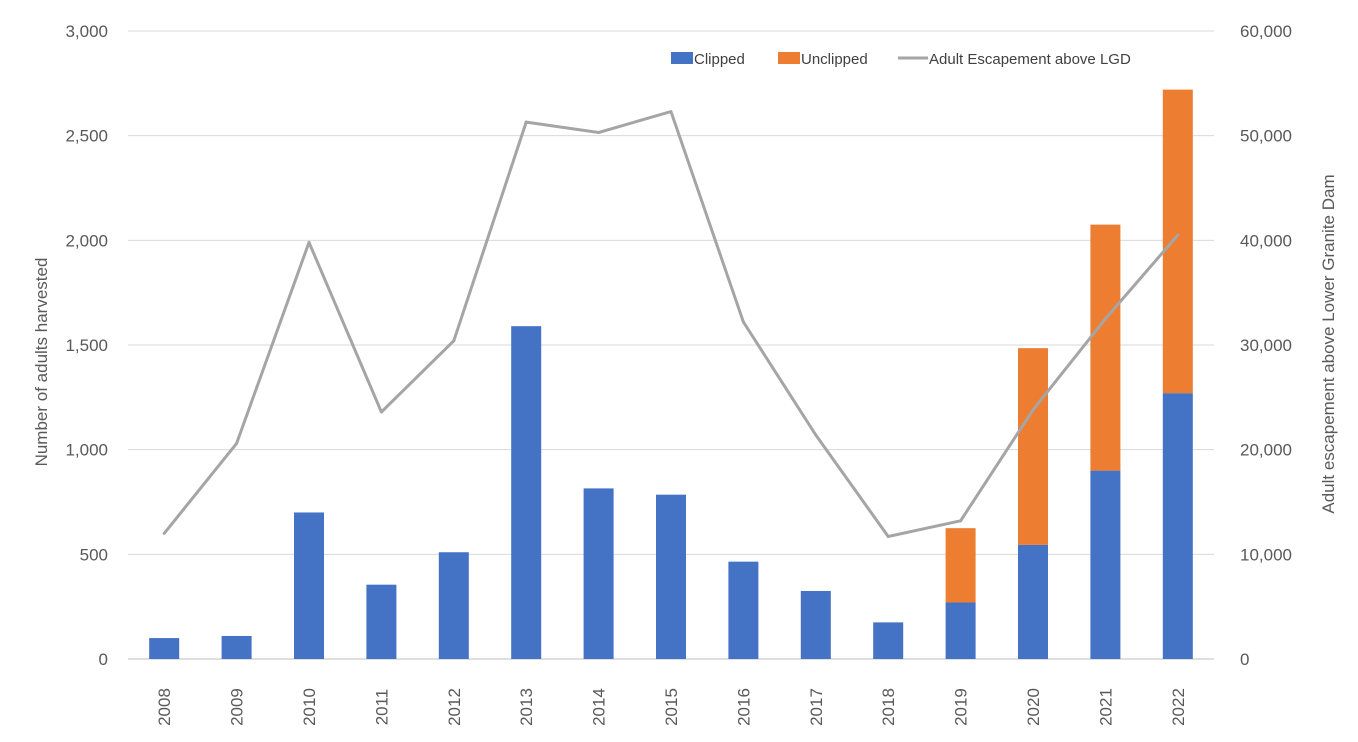 The width and height of the screenshot is (1358, 742). What do you see at coordinates (834, 59) in the screenshot?
I see `legend-label: Unclipped` at bounding box center [834, 59].